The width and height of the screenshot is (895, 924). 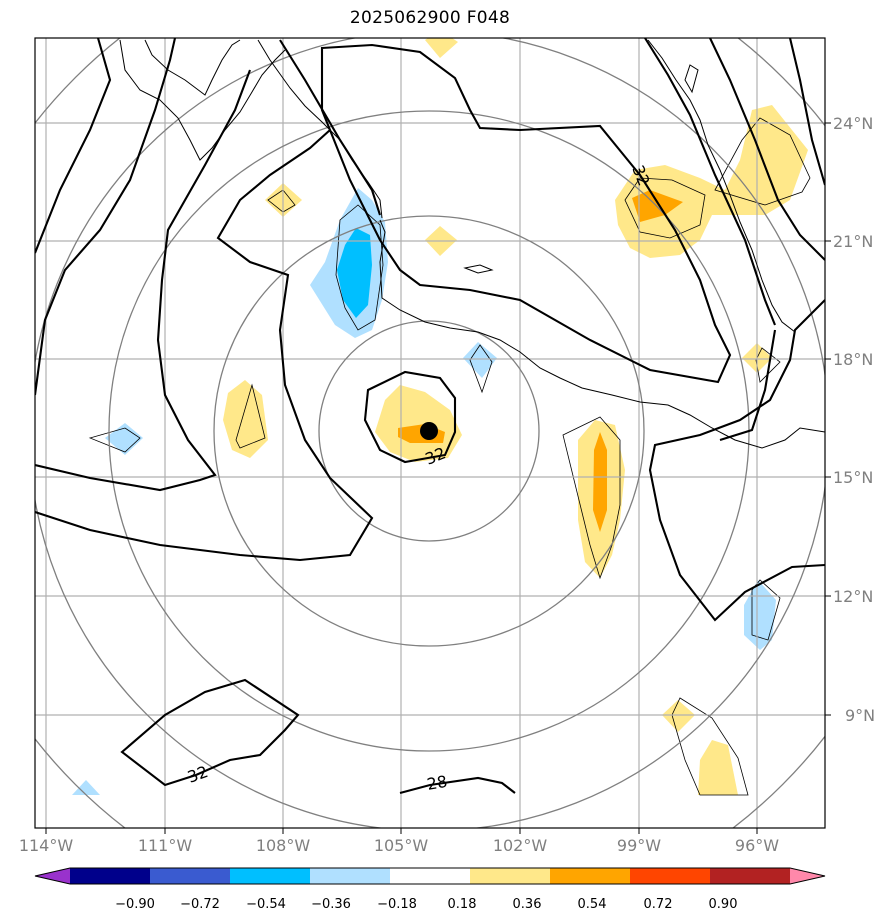 I want to click on coastline-east-inner, so click(x=691, y=79).